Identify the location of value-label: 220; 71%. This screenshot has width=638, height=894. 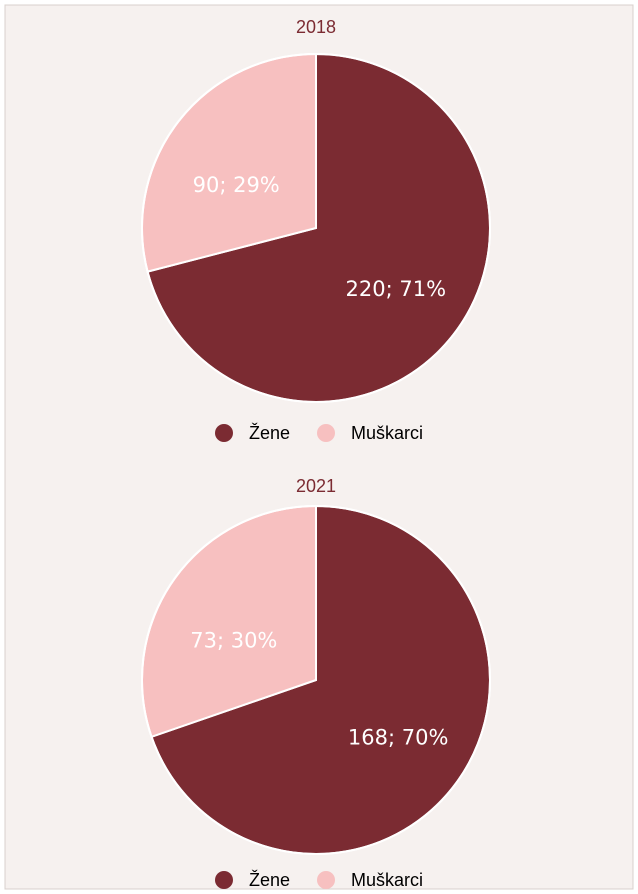
(396, 289).